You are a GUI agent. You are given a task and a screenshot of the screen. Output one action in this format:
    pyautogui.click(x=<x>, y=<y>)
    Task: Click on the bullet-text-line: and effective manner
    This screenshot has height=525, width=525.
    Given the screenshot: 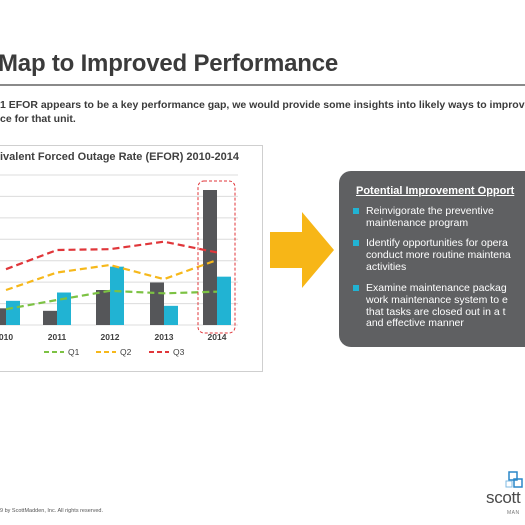 What is the action you would take?
    pyautogui.click(x=415, y=323)
    